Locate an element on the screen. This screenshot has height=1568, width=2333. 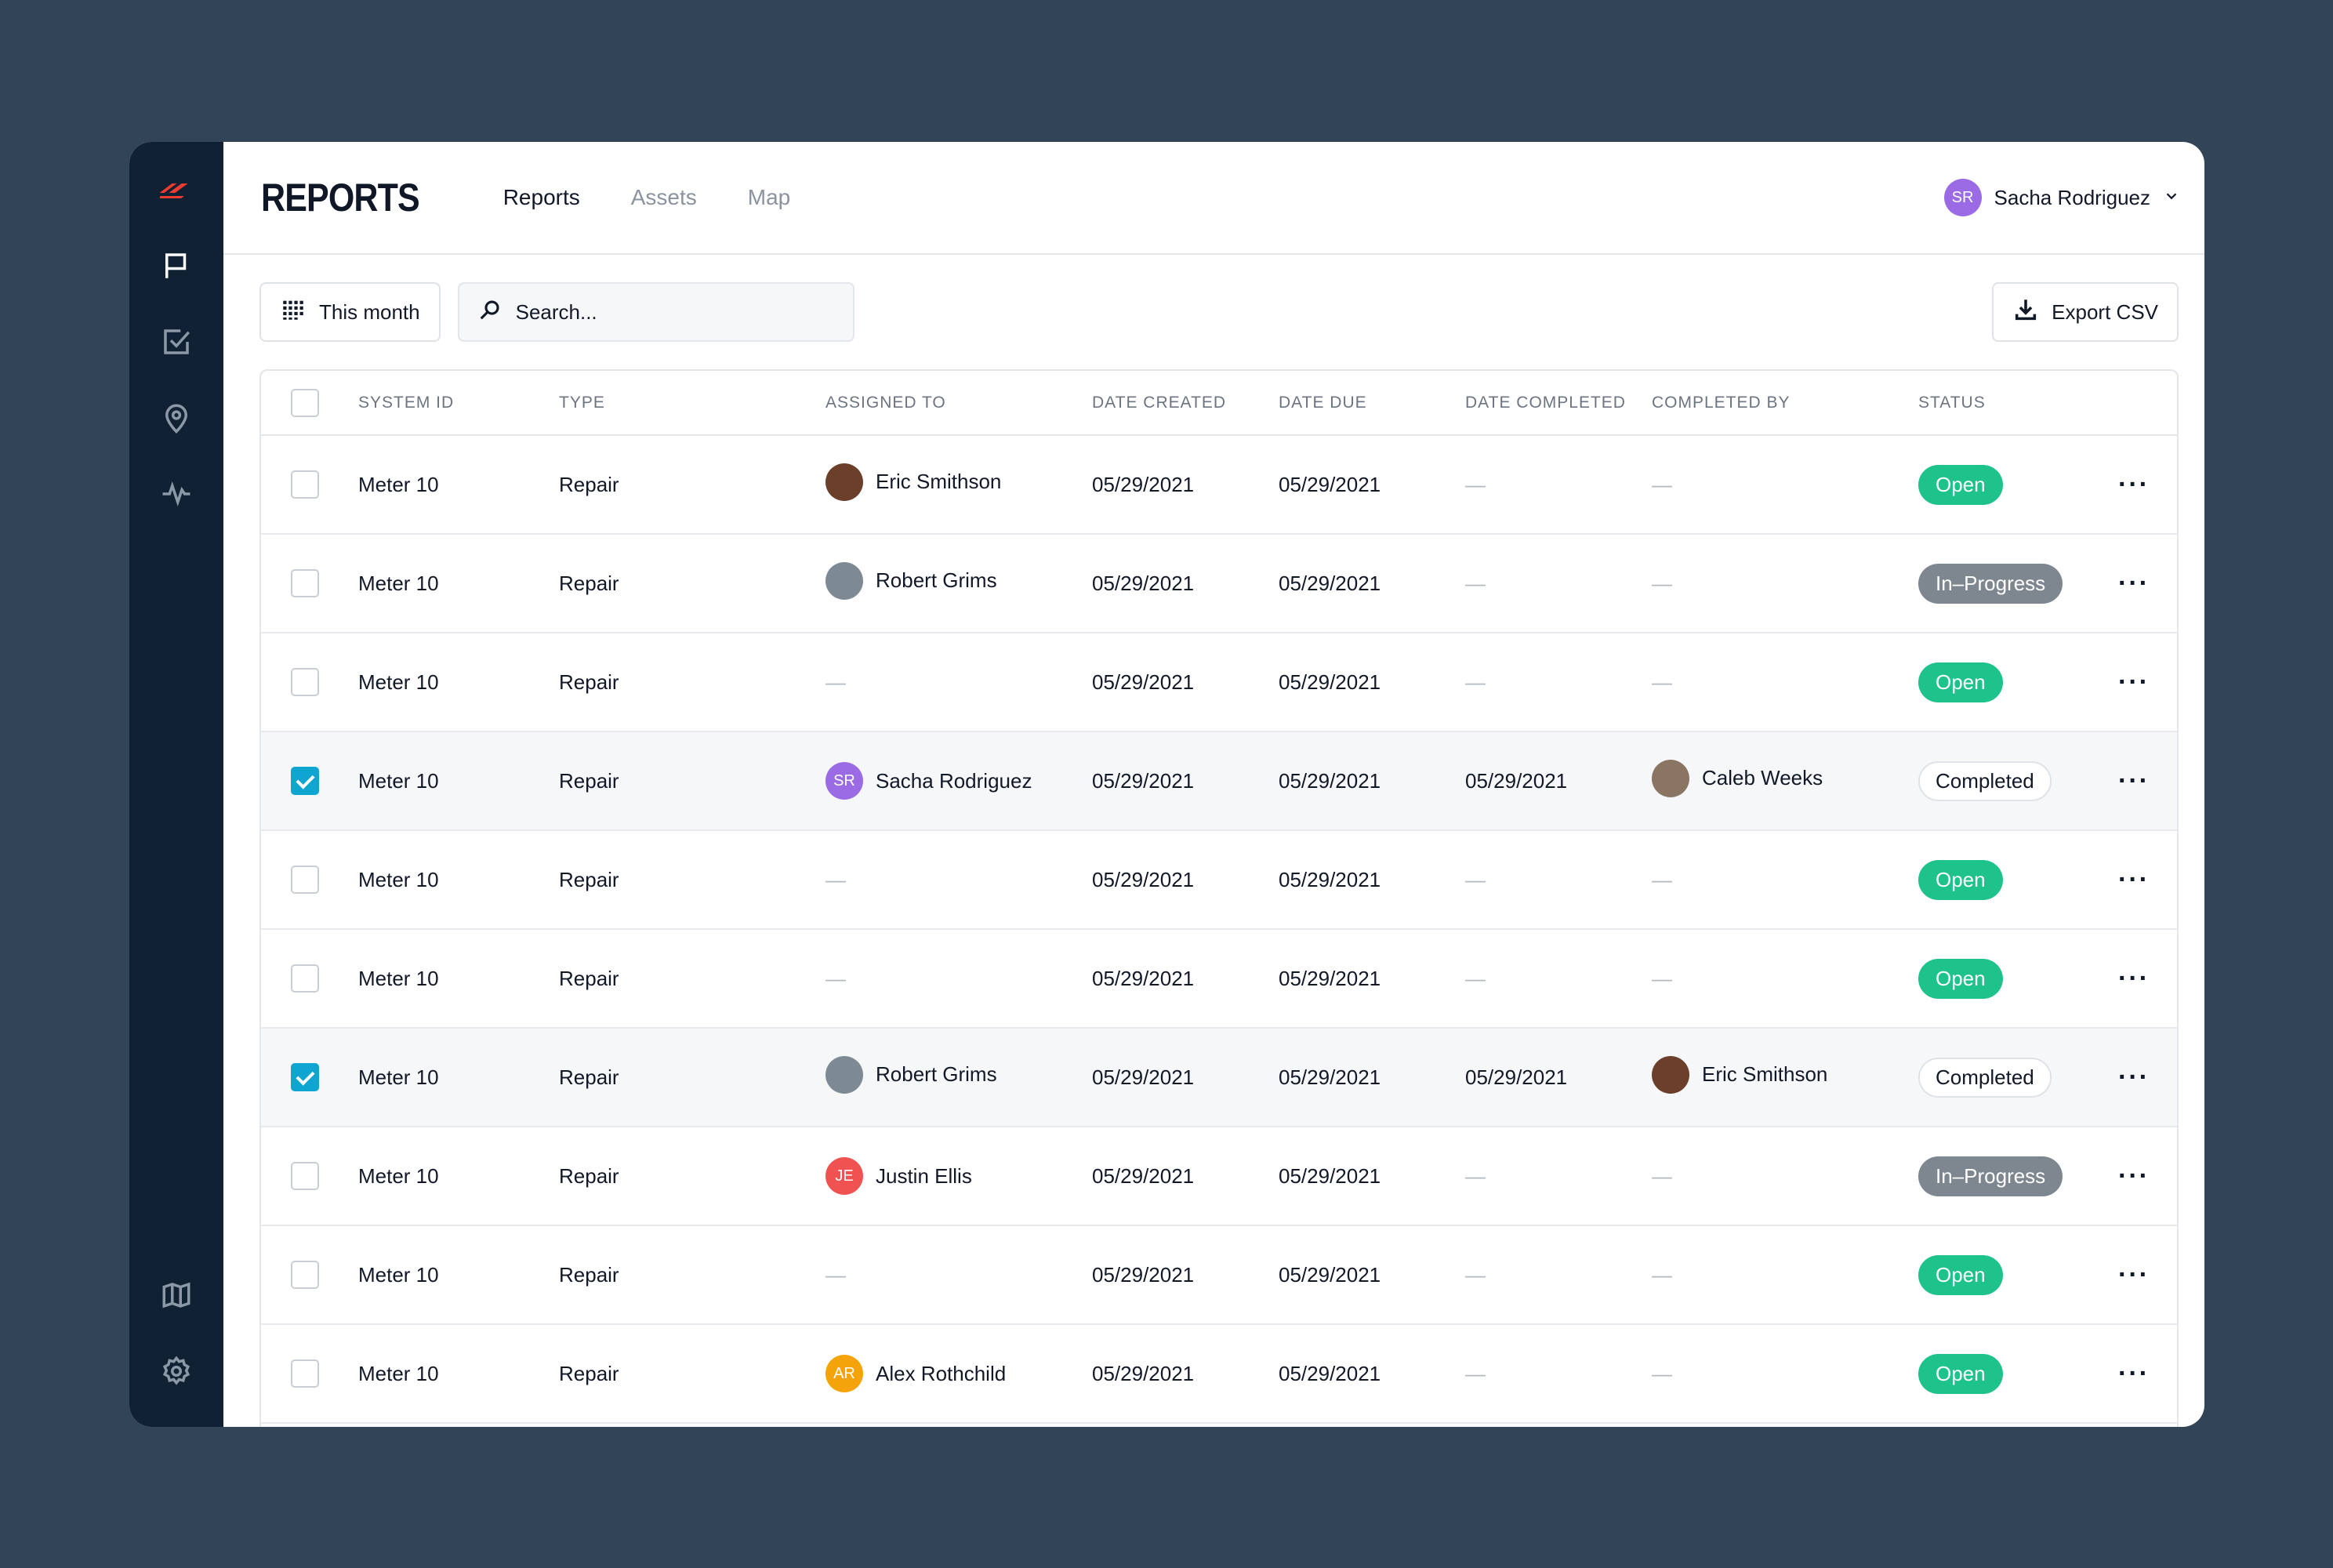
tab-assets: Assets is located at coordinates (663, 197).